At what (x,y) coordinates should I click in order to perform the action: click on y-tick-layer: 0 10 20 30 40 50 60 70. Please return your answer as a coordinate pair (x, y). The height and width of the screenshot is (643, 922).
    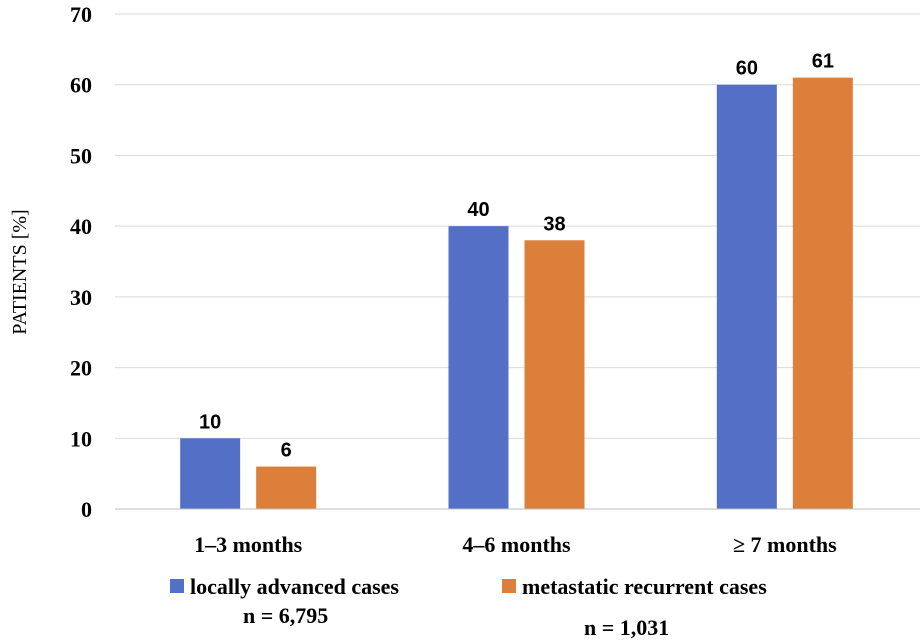
    Looking at the image, I should click on (81, 262).